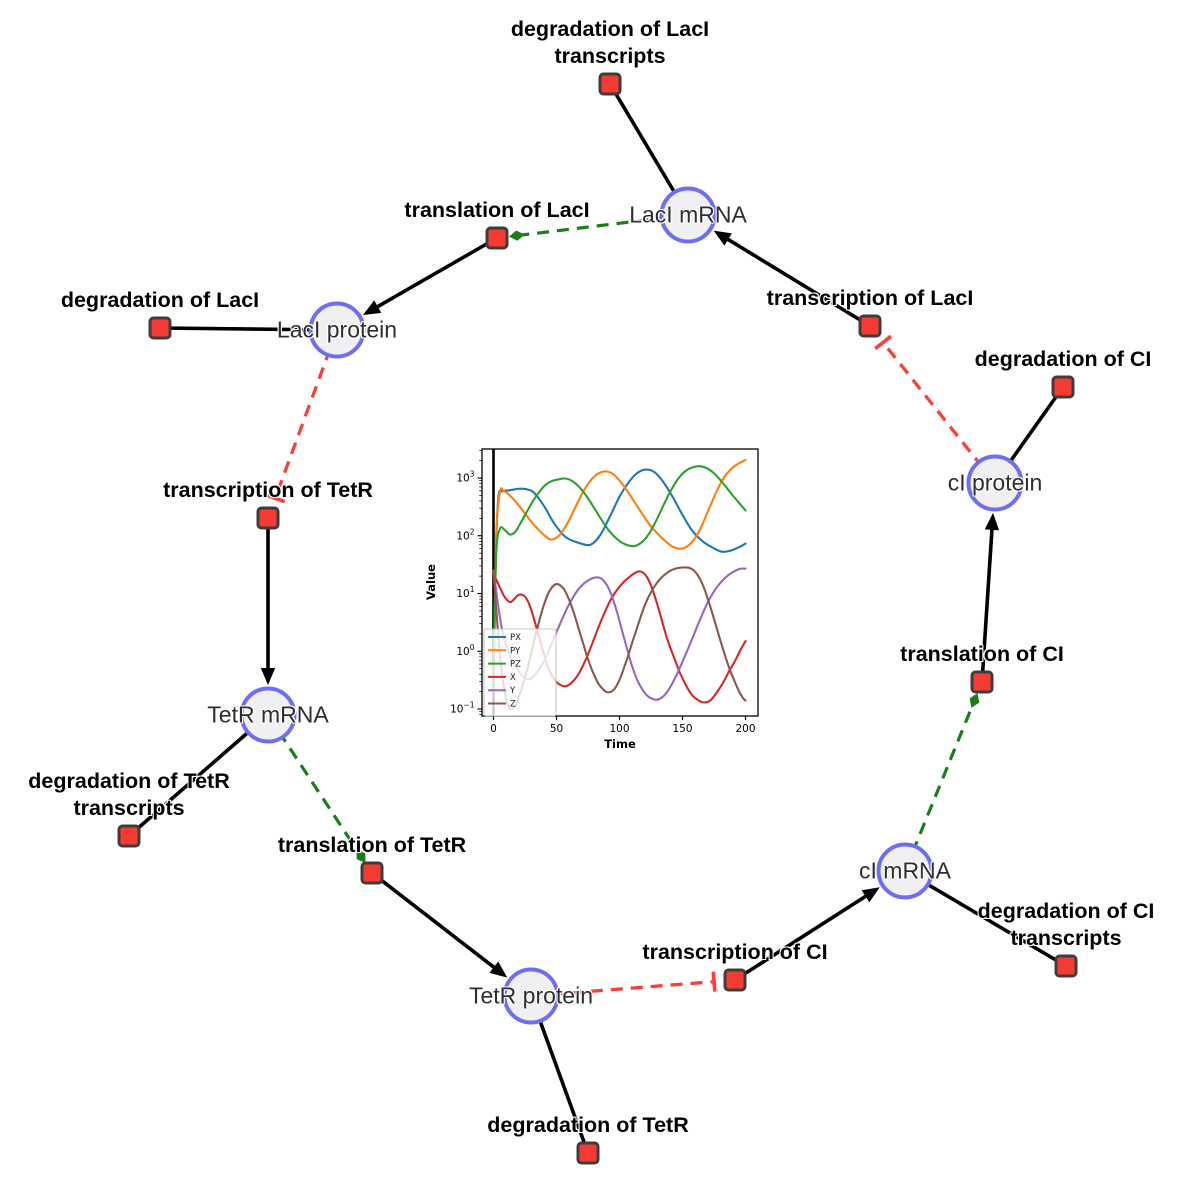 The image size is (1189, 1200). What do you see at coordinates (588, 1153) in the screenshot?
I see `reaction-node-deg_tetR` at bounding box center [588, 1153].